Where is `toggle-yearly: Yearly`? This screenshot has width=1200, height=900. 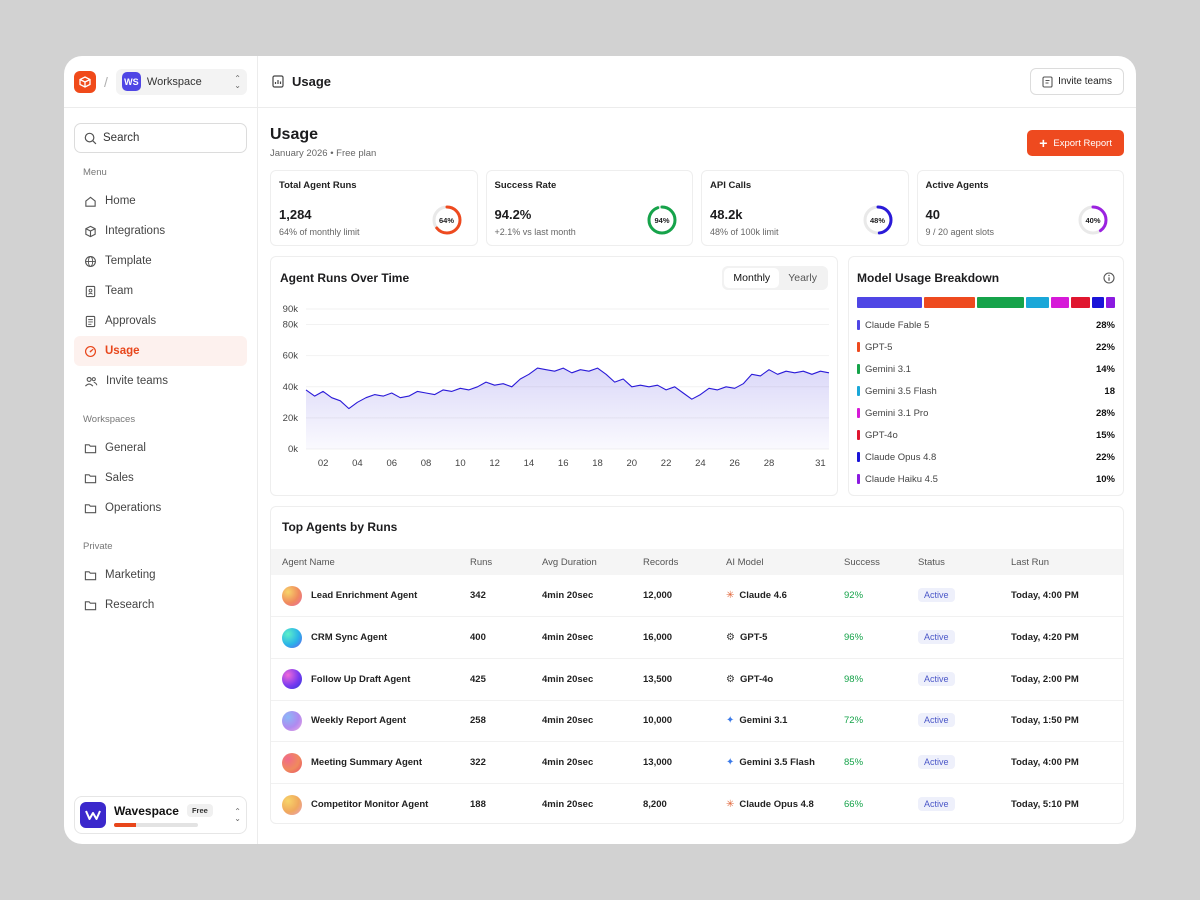
toggle-yearly: Yearly is located at coordinates (802, 278).